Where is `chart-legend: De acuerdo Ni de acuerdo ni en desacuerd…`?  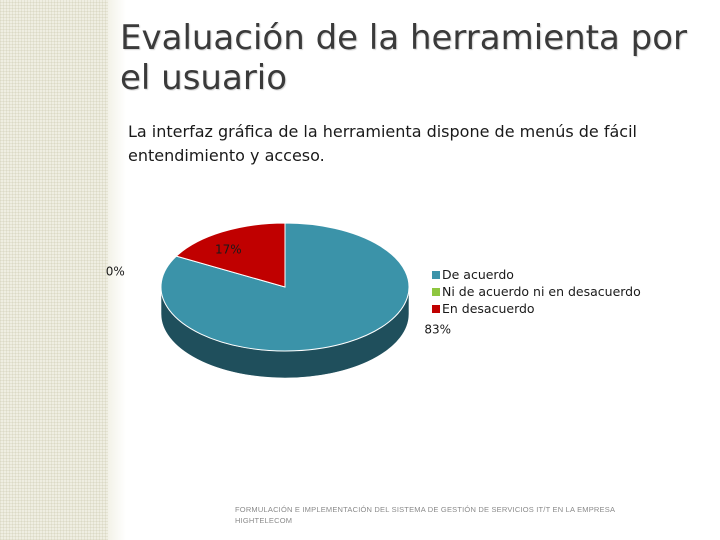
chart-legend: De acuerdo Ni de acuerdo ni en desacuerd… is located at coordinates (536, 291).